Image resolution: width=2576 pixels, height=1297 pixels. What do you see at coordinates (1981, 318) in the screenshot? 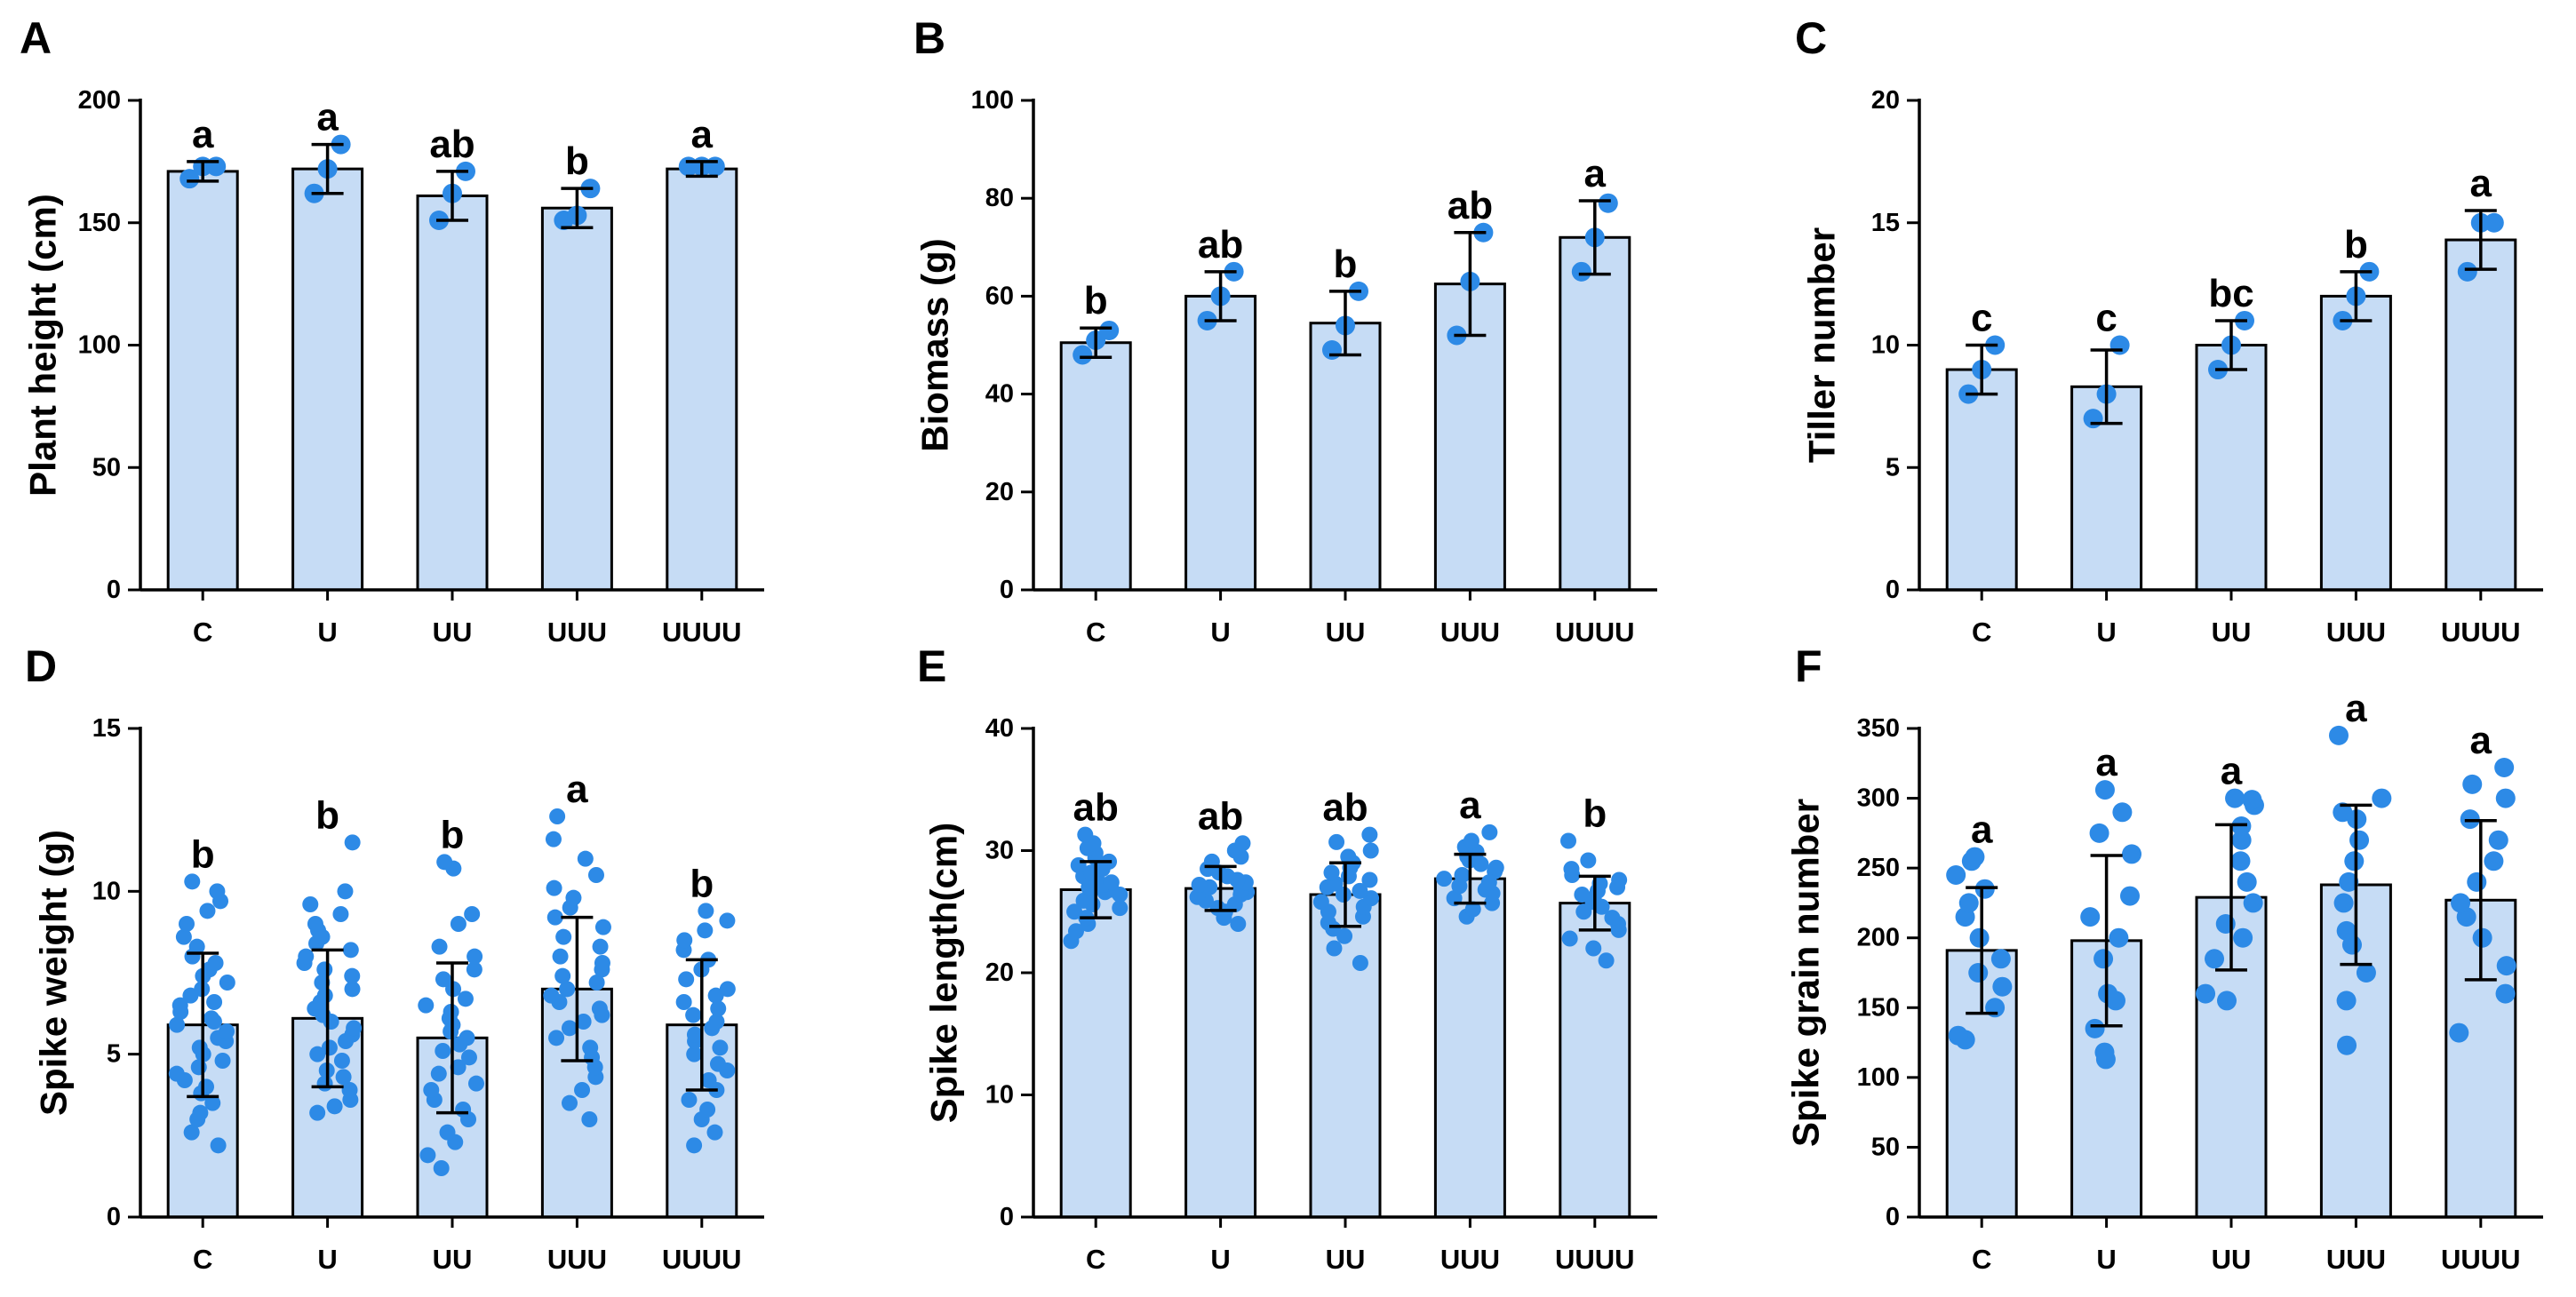
I see `significance-letter: c` at bounding box center [1981, 318].